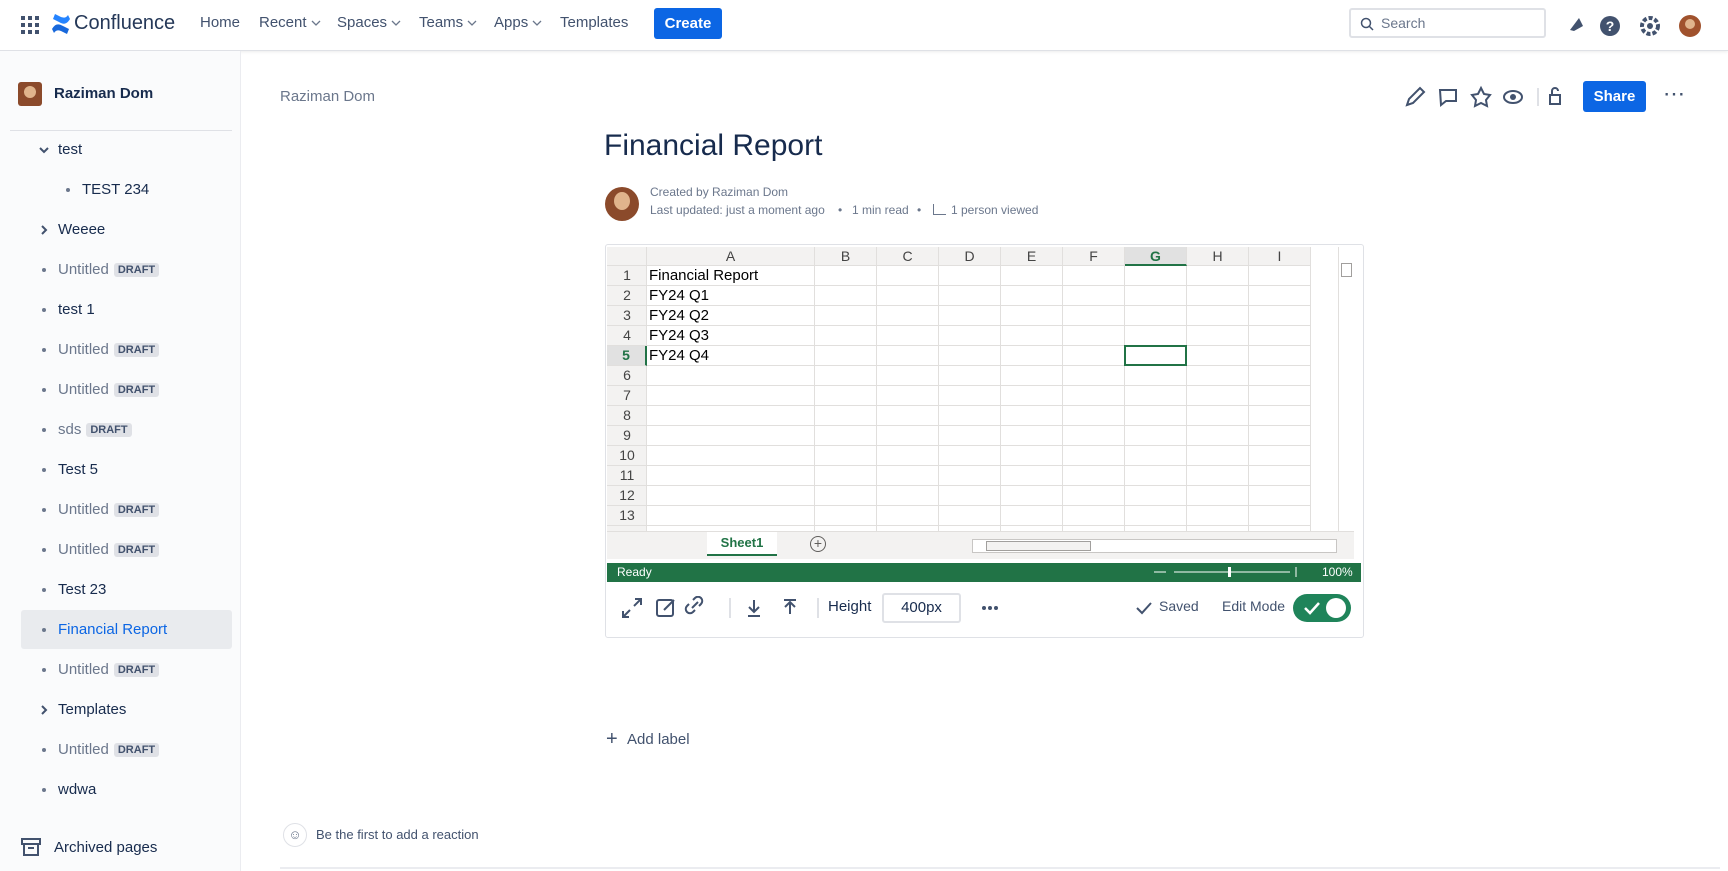 This screenshot has width=1728, height=871. I want to click on add-label: Add label, so click(658, 739).